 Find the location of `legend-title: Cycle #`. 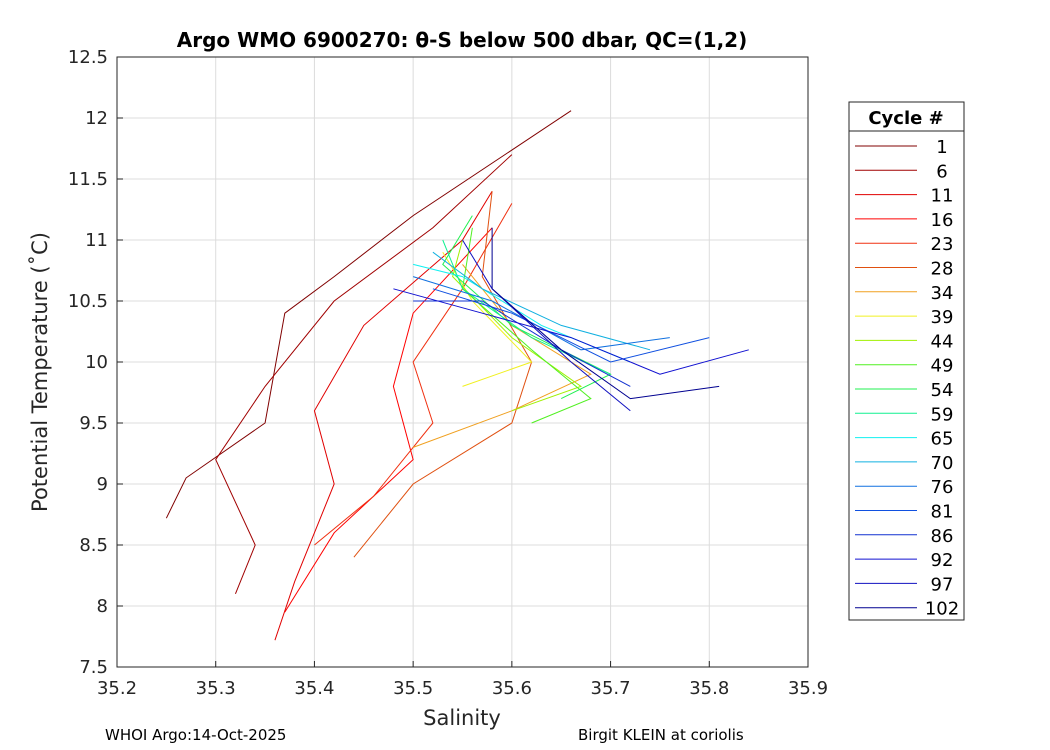

legend-title: Cycle # is located at coordinates (905, 118).